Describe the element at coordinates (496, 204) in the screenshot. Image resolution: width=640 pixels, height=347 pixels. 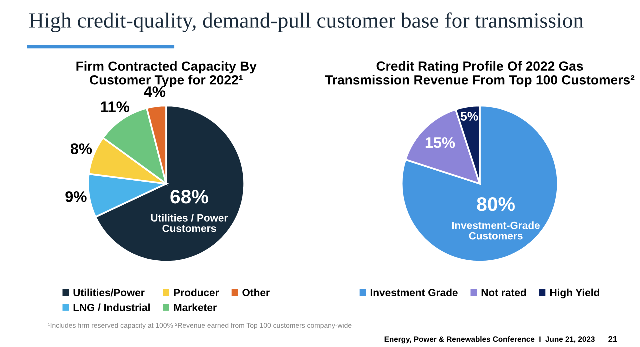
I see `data-label: 80%` at that location.